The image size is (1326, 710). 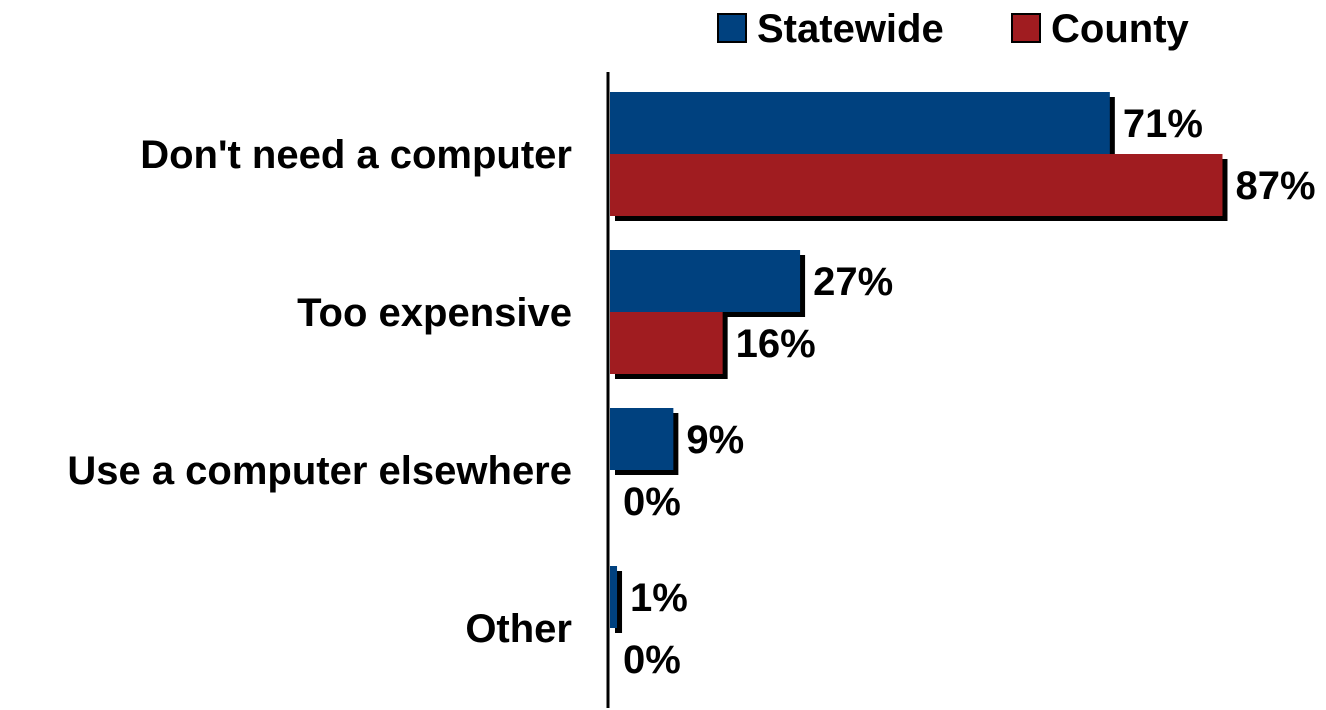 What do you see at coordinates (715, 440) in the screenshot?
I see `value-label-statewide-use-a-computer-elsewhere: 9%` at bounding box center [715, 440].